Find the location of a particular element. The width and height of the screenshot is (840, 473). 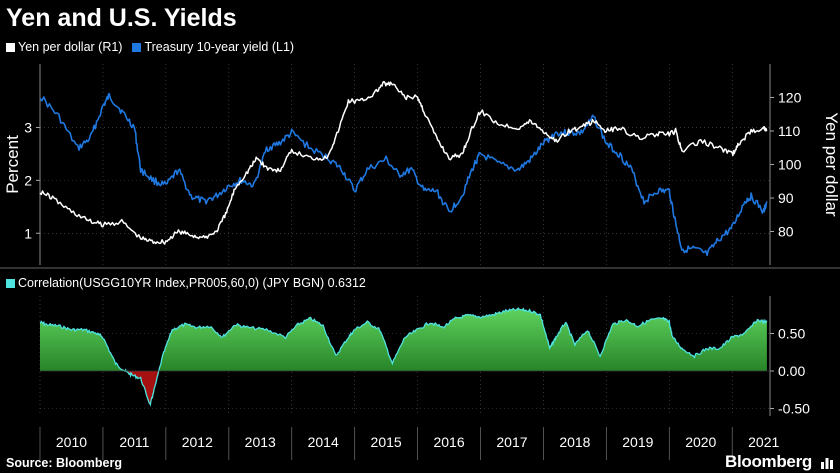

yen-swatch is located at coordinates (10, 47).